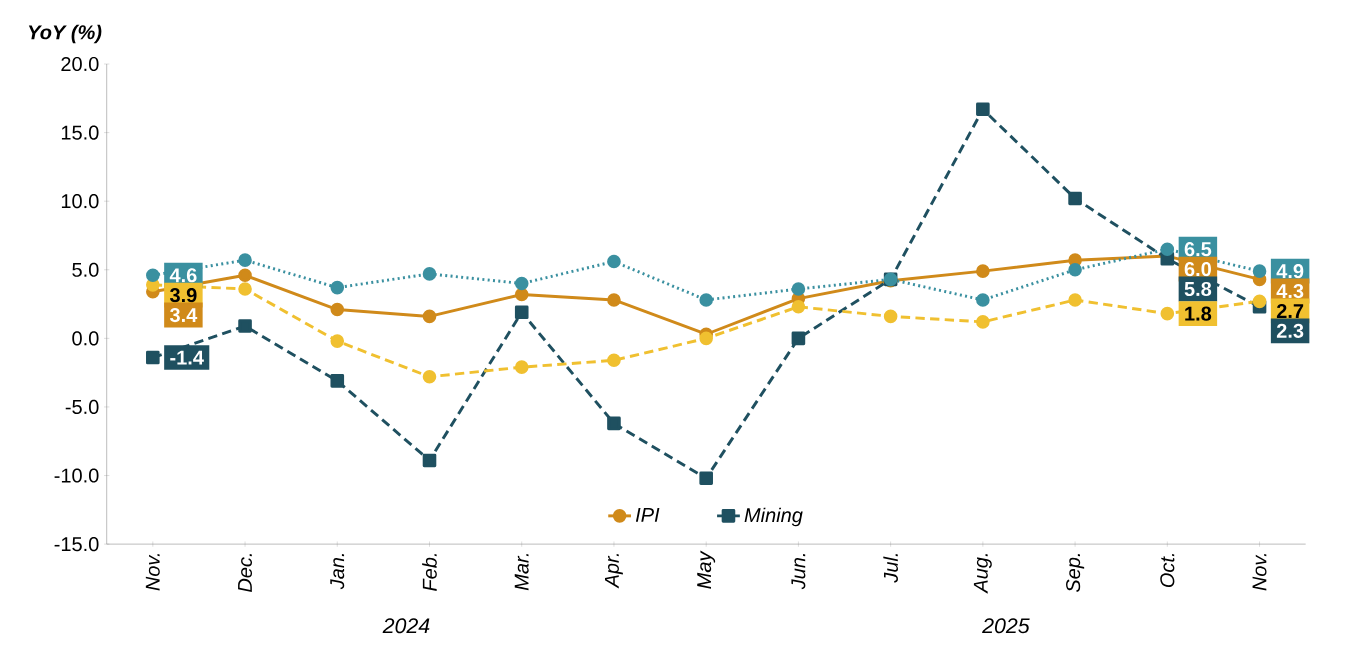  Describe the element at coordinates (1075, 572) in the screenshot. I see `x-tick-label: Sep.` at that location.